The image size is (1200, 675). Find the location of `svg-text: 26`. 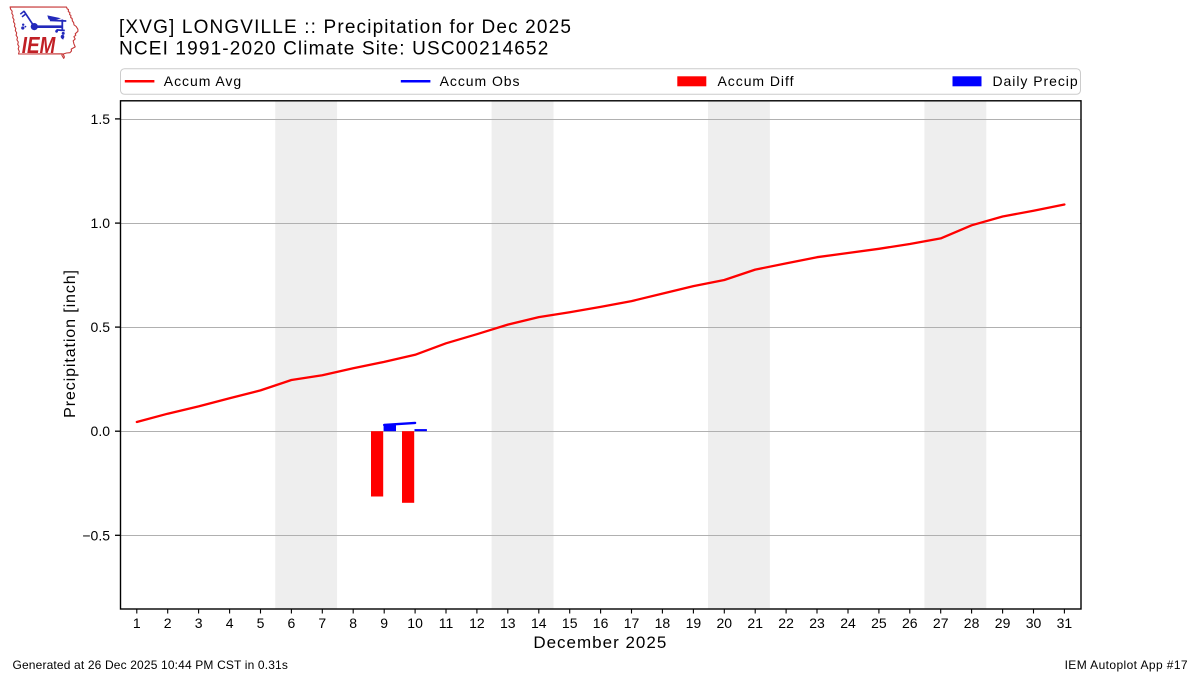

svg-text: 26 is located at coordinates (910, 623).